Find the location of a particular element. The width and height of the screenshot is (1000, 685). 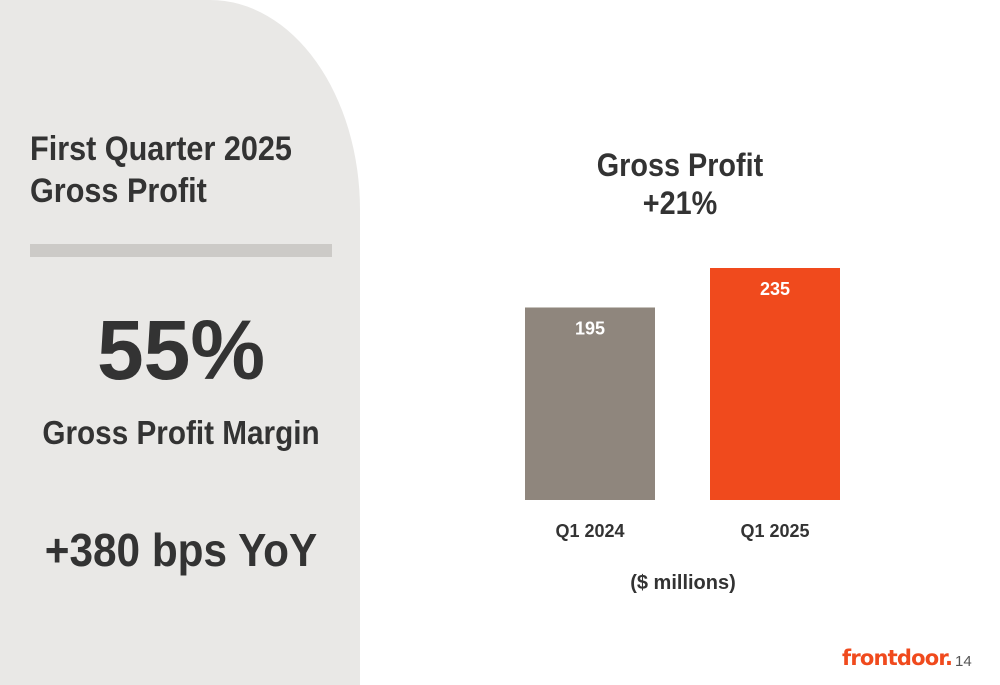

slide-title: First Quarter 2025 Gross Profit is located at coordinates (174, 170).